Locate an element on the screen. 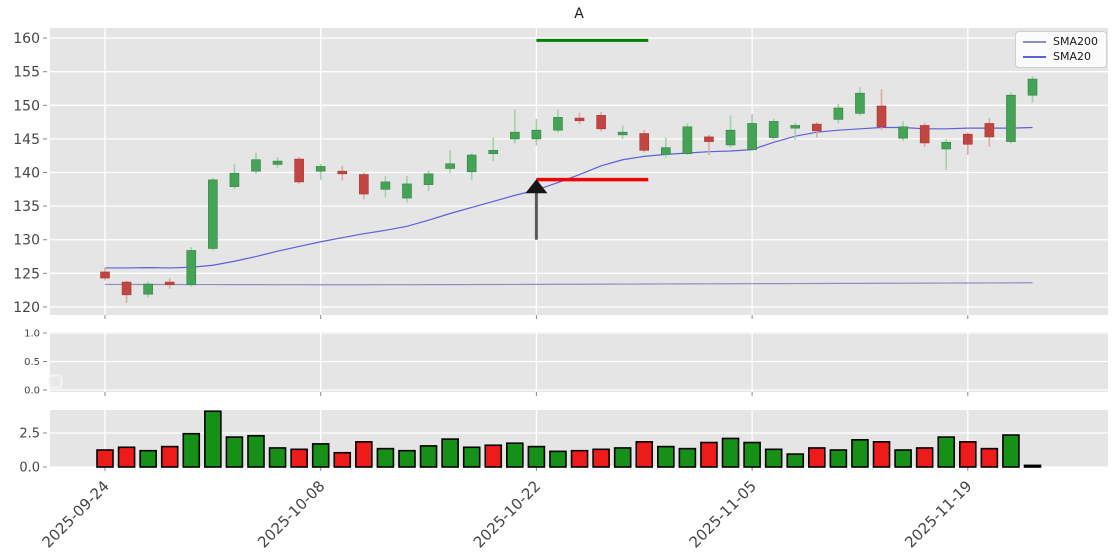 The height and width of the screenshot is (560, 1120). legend-label-sma20: SMA20 is located at coordinates (1072, 56).